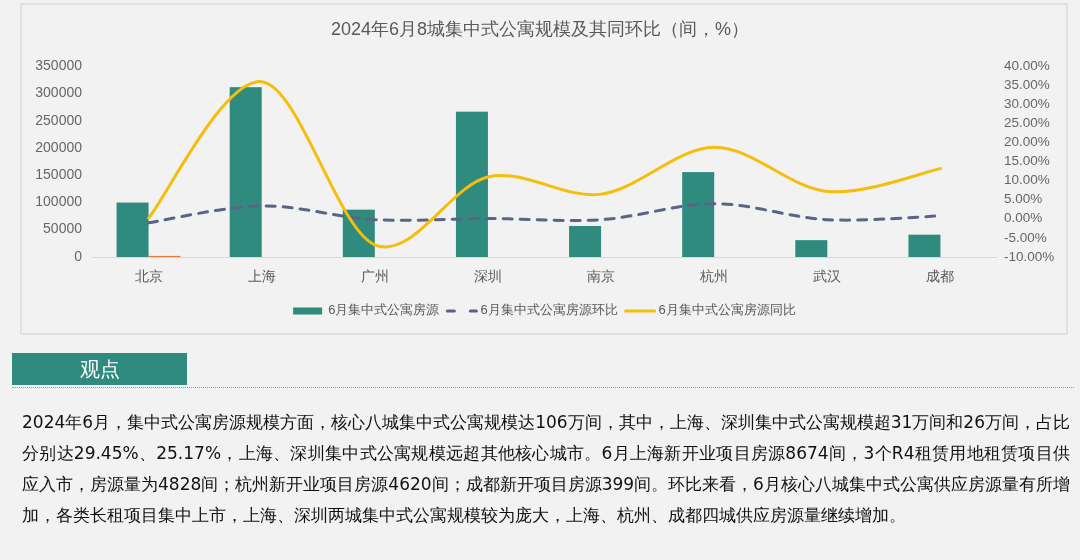 The height and width of the screenshot is (560, 1080). I want to click on legend-label: 6月集中式公寓房源环比, so click(549, 310).